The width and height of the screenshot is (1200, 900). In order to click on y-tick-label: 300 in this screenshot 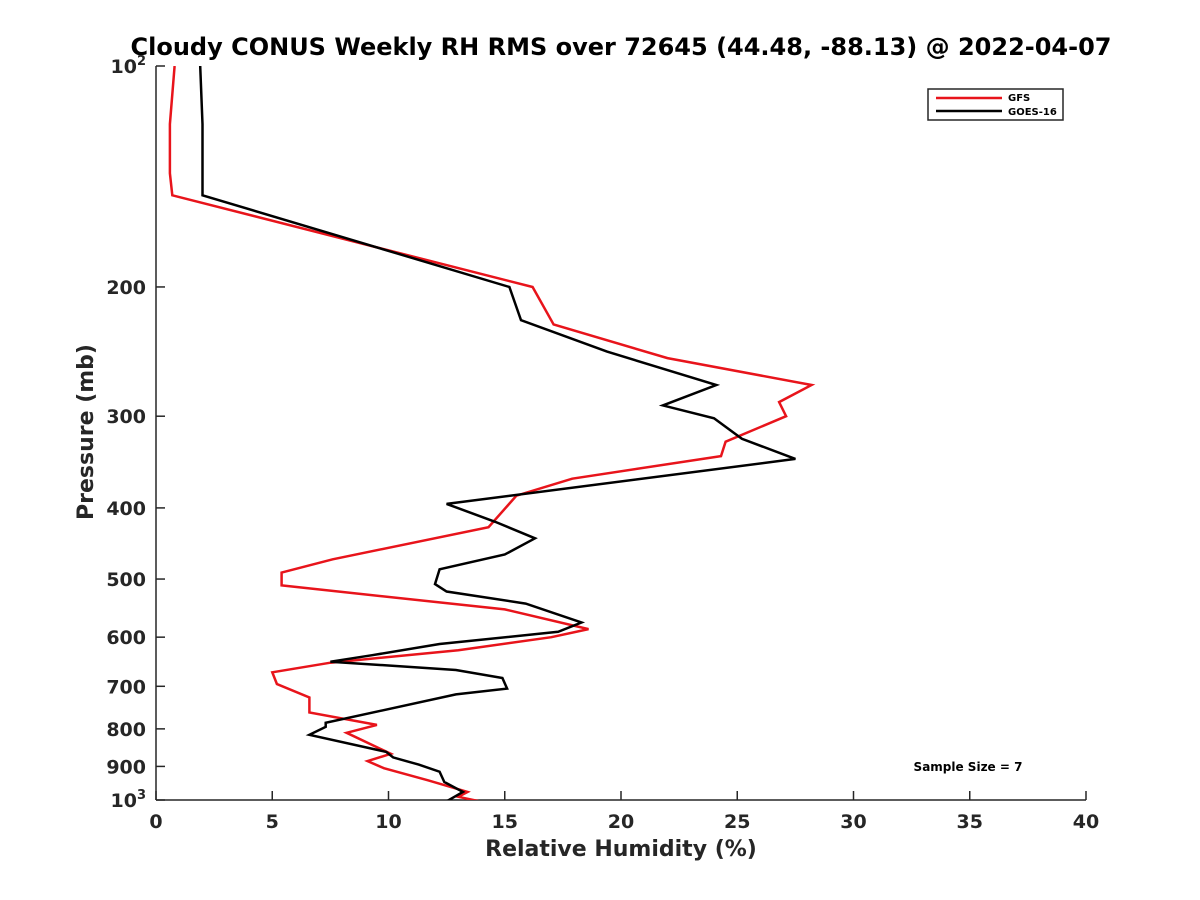, I will do `click(126, 417)`.